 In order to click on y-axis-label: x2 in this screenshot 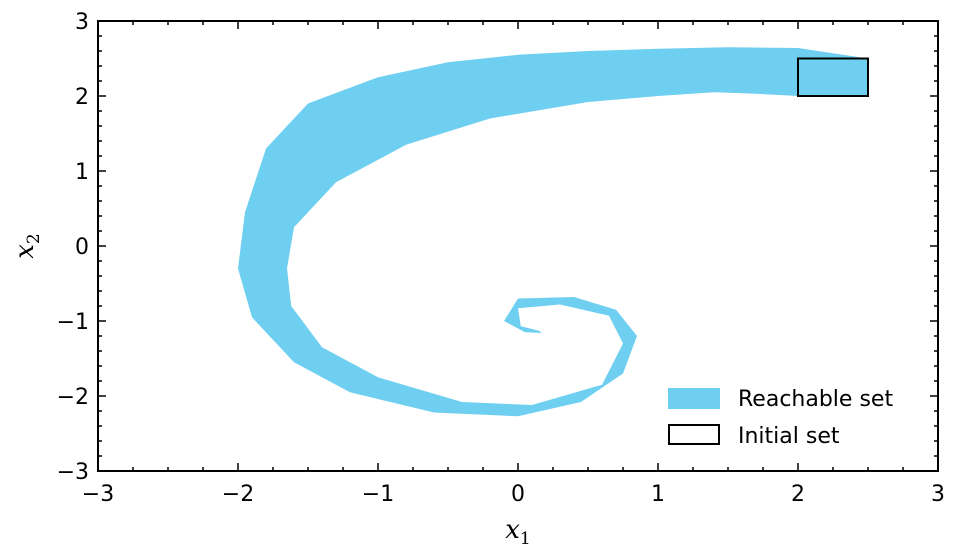, I will do `click(27, 246)`.